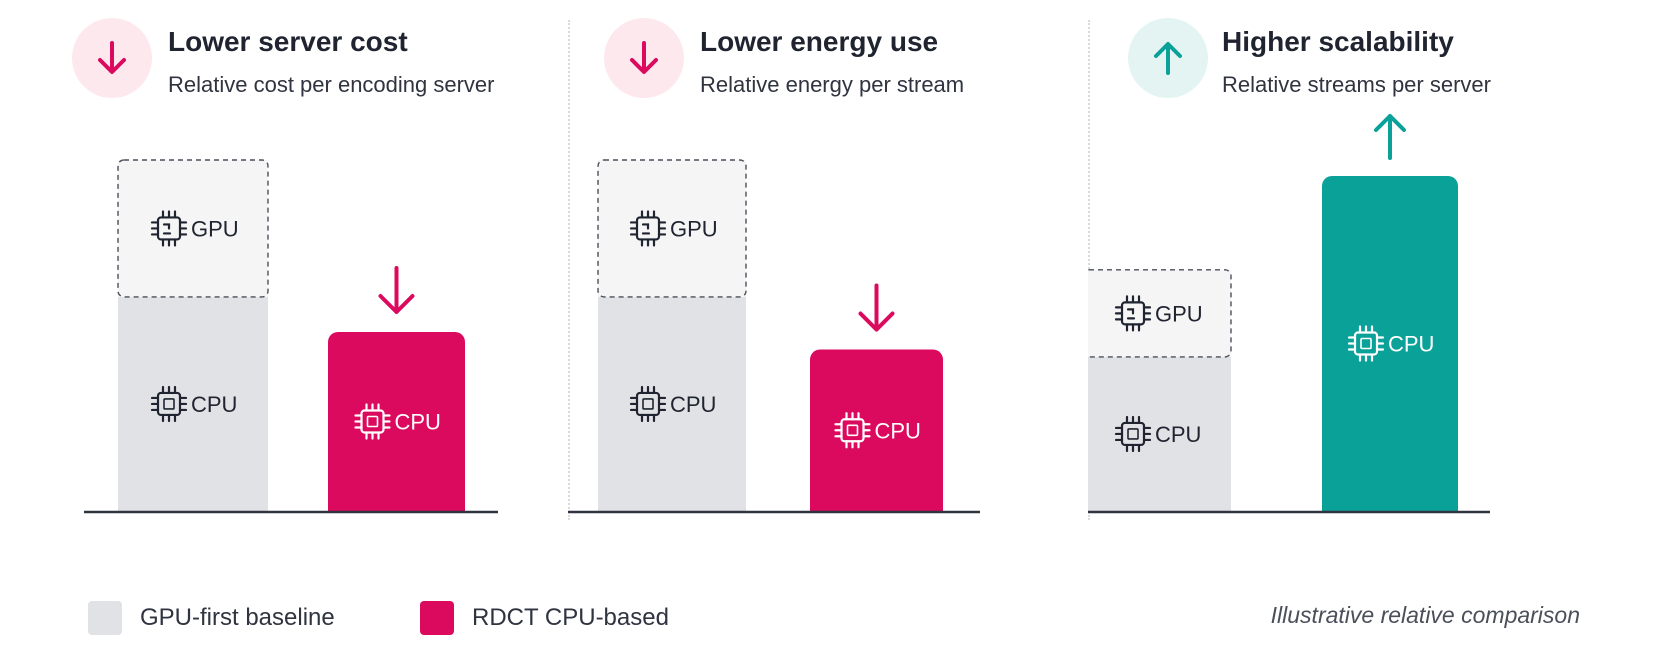  What do you see at coordinates (237, 617) in the screenshot?
I see `legend-label: GPU-first baseline` at bounding box center [237, 617].